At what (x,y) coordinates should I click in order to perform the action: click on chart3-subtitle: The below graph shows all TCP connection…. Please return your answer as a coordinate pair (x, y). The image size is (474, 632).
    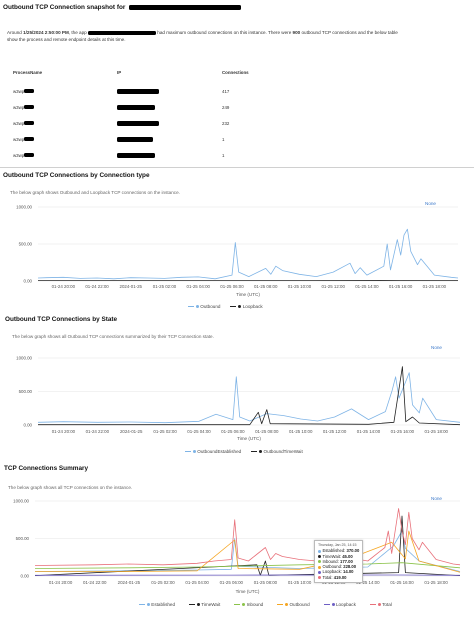
    Looking at the image, I should click on (70, 487).